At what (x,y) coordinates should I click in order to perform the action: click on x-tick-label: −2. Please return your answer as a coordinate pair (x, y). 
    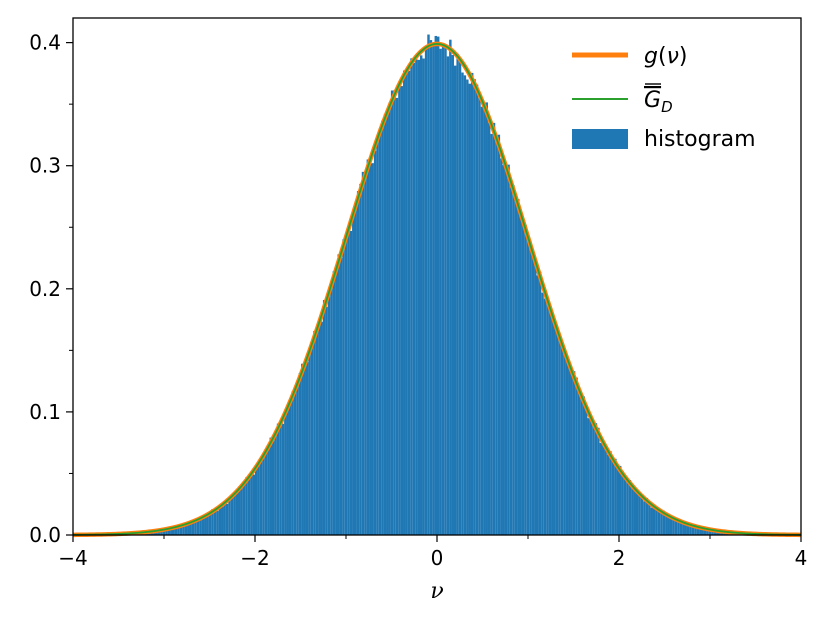
    Looking at the image, I should click on (254, 558).